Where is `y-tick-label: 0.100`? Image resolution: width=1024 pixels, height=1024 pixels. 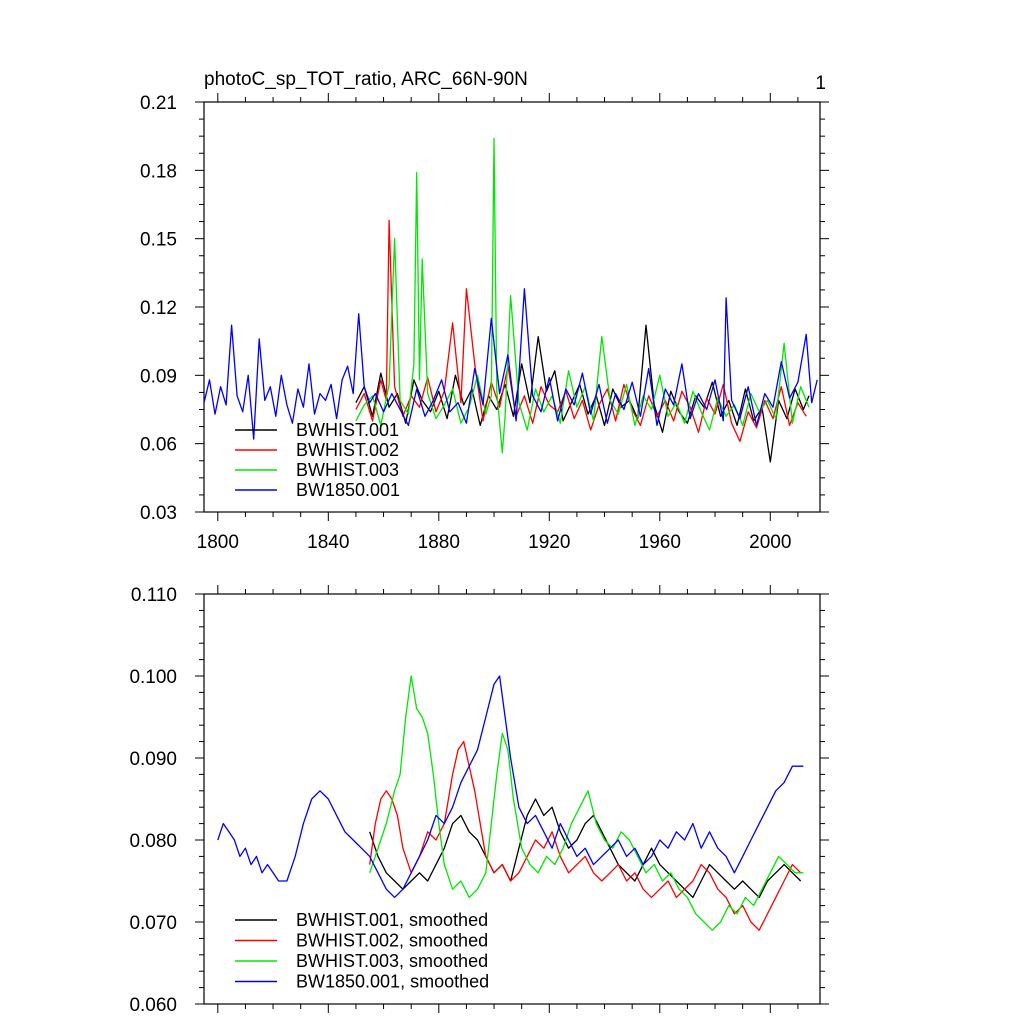 y-tick-label: 0.100 is located at coordinates (153, 677).